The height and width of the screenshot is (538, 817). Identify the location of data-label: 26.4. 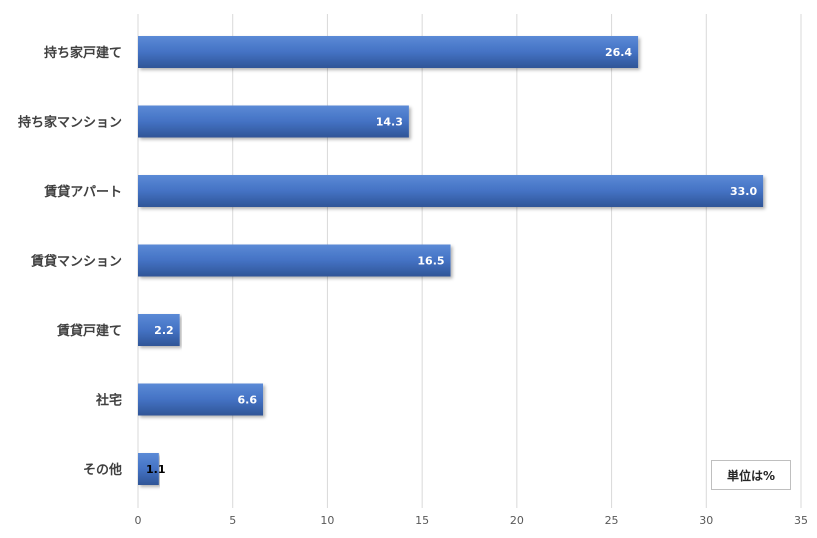
(618, 52).